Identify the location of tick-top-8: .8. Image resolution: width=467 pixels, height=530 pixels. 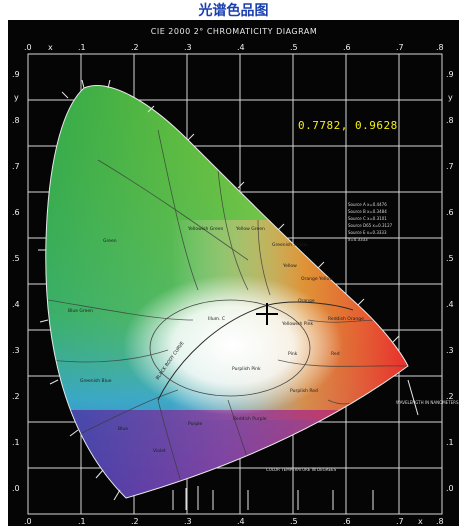
(440, 47).